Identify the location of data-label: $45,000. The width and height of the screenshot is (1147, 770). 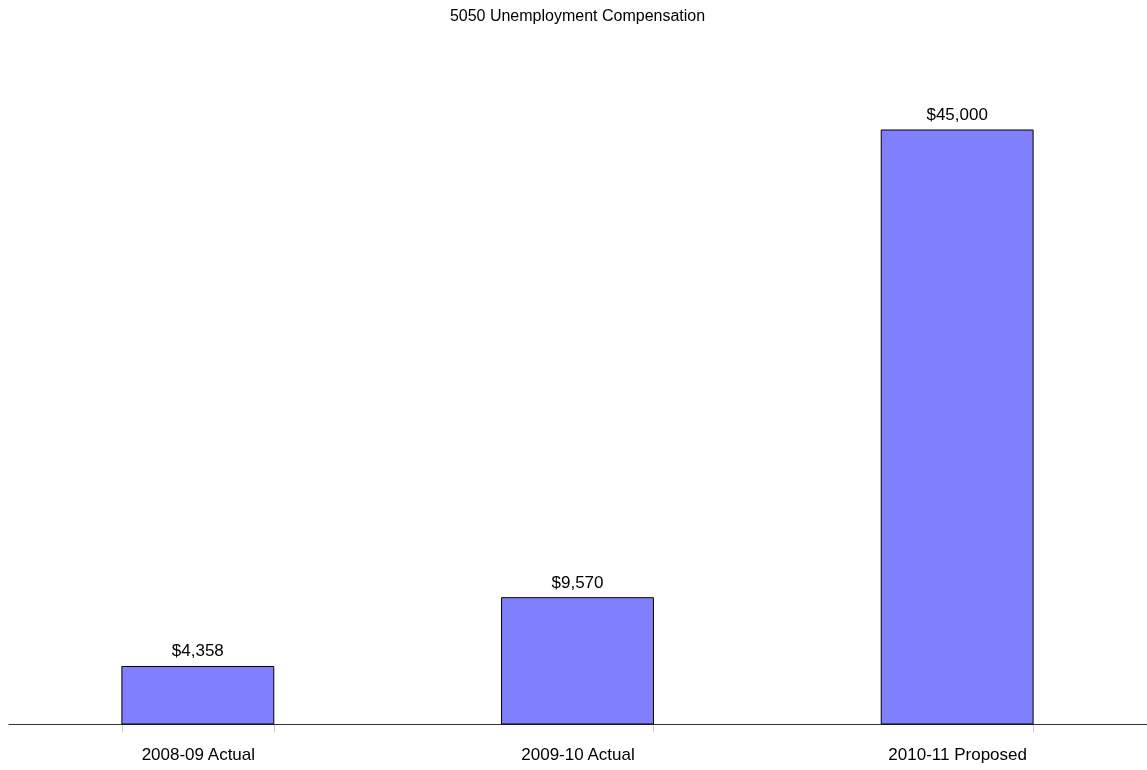
(957, 114).